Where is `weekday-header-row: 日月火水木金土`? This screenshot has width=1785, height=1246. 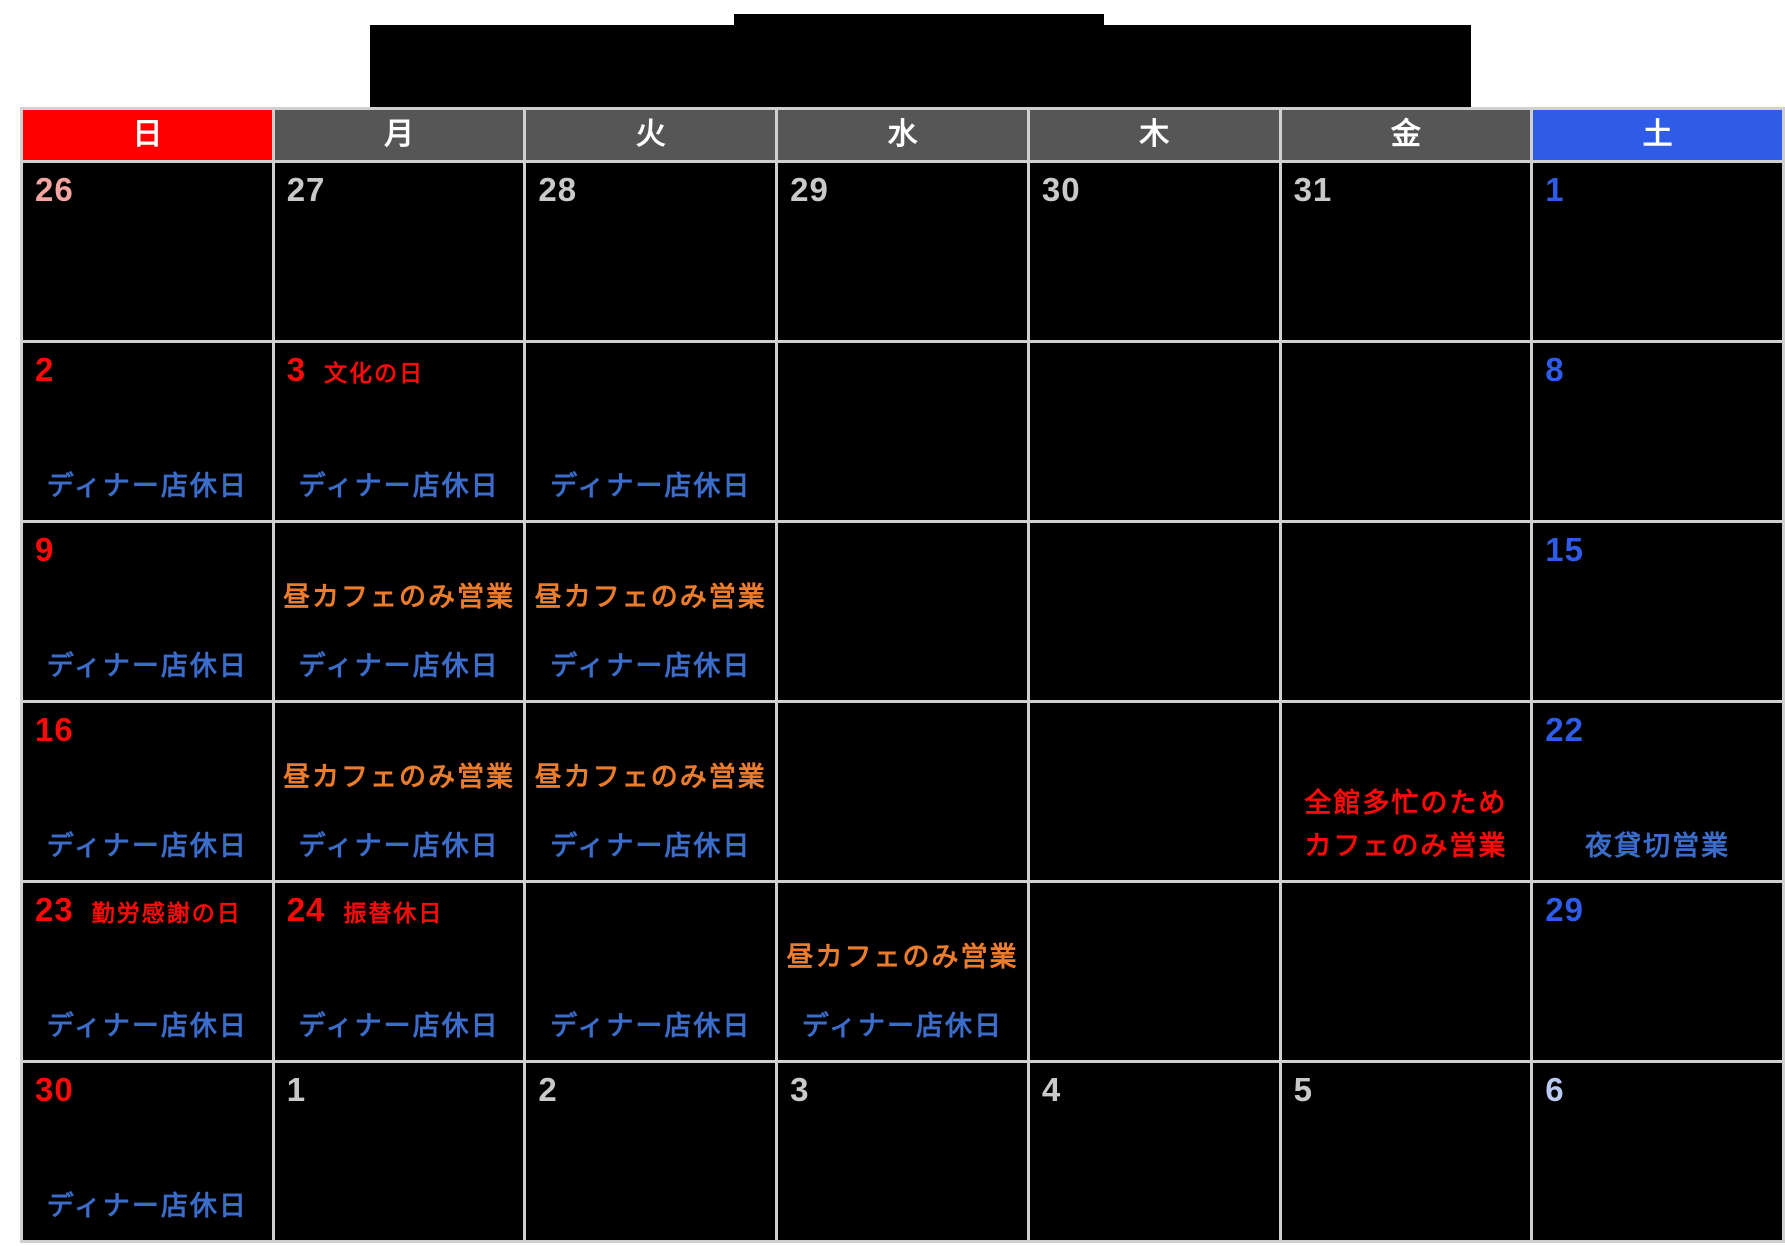 weekday-header-row: 日月火水木金土 is located at coordinates (902, 135).